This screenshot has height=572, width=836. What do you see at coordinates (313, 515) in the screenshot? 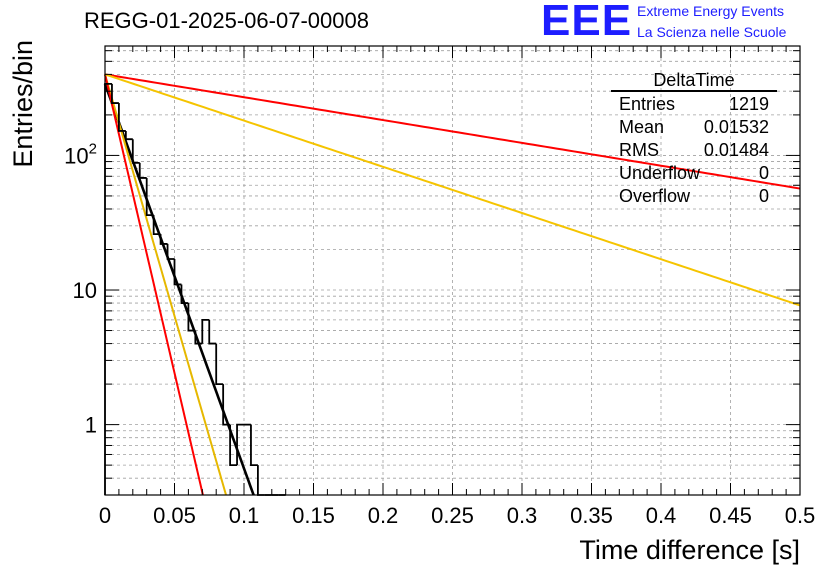
I see `x-tick-label: 0.15` at bounding box center [313, 515].